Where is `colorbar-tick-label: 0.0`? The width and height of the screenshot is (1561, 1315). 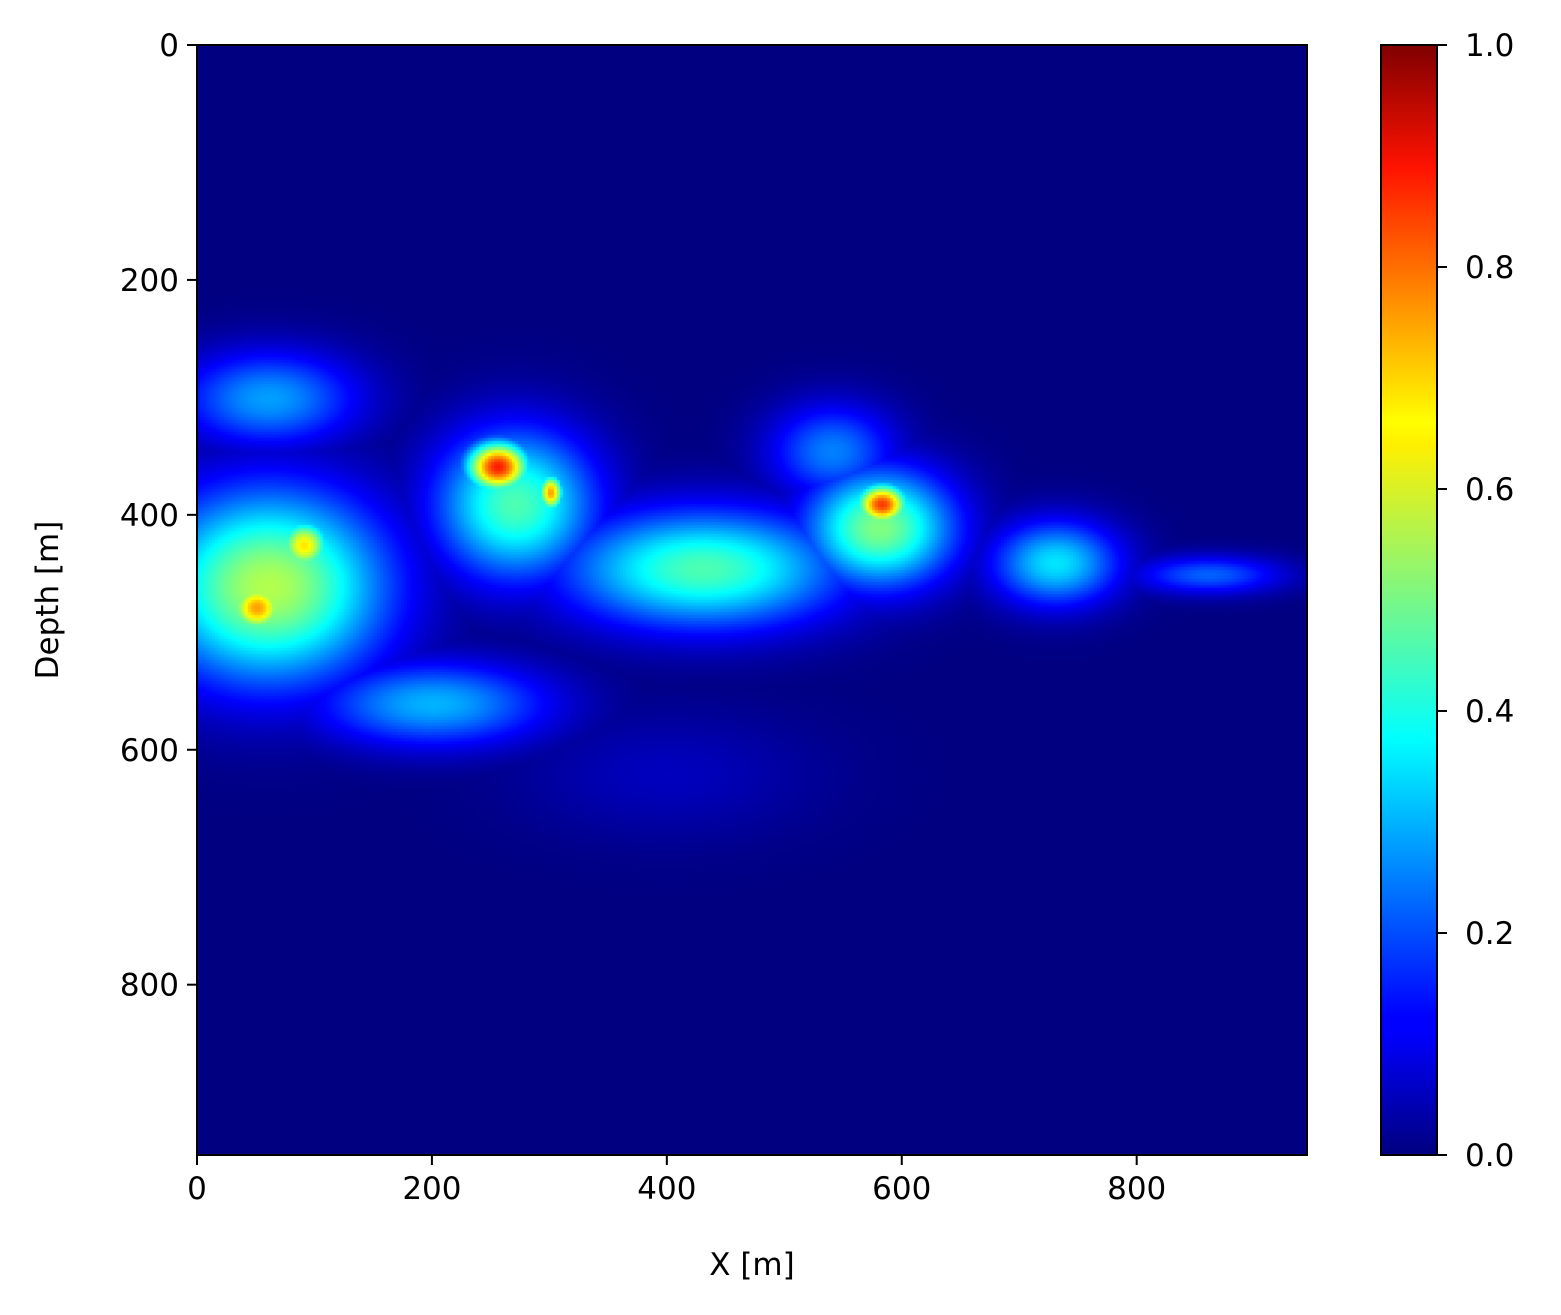
colorbar-tick-label: 0.0 is located at coordinates (1489, 1156).